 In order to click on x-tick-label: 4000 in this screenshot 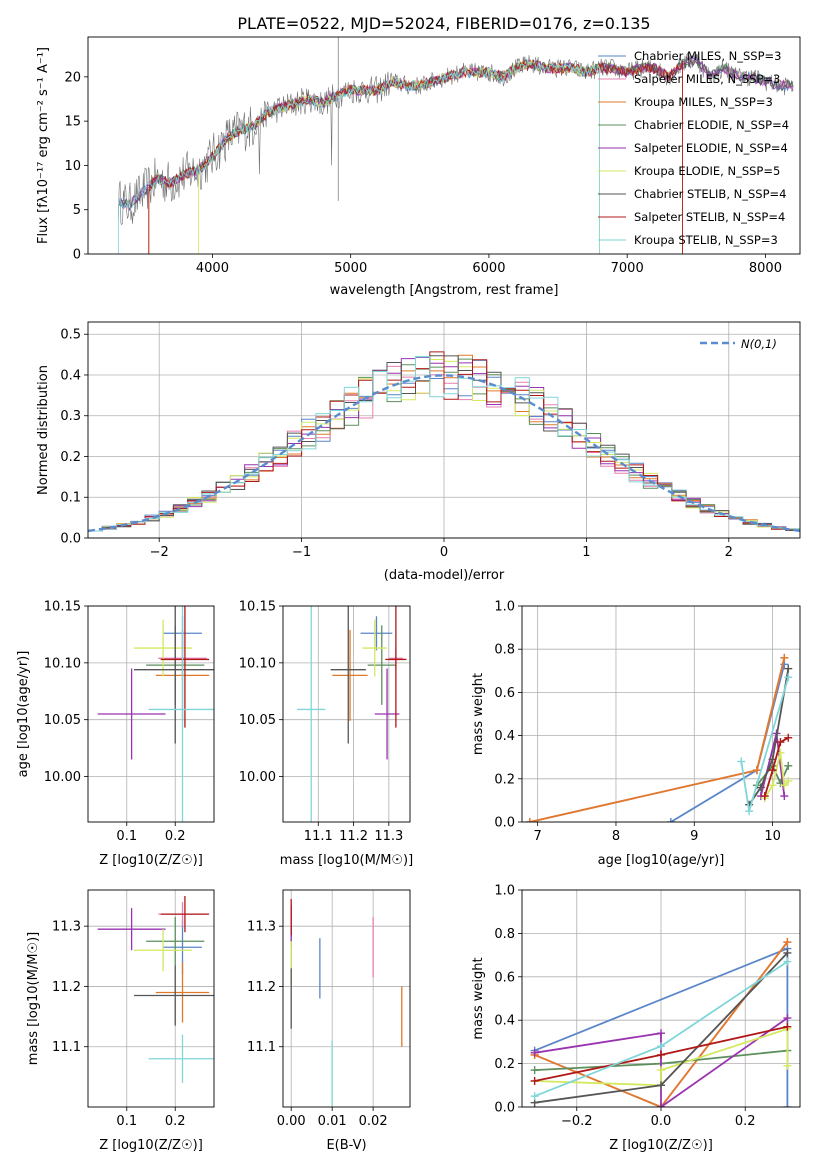, I will do `click(212, 268)`.